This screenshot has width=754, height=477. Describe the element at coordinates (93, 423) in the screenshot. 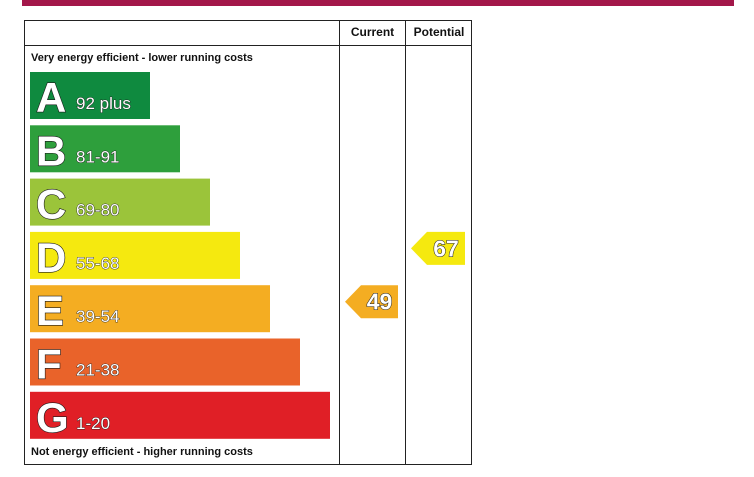

I see `band-range-g: 1-20` at that location.